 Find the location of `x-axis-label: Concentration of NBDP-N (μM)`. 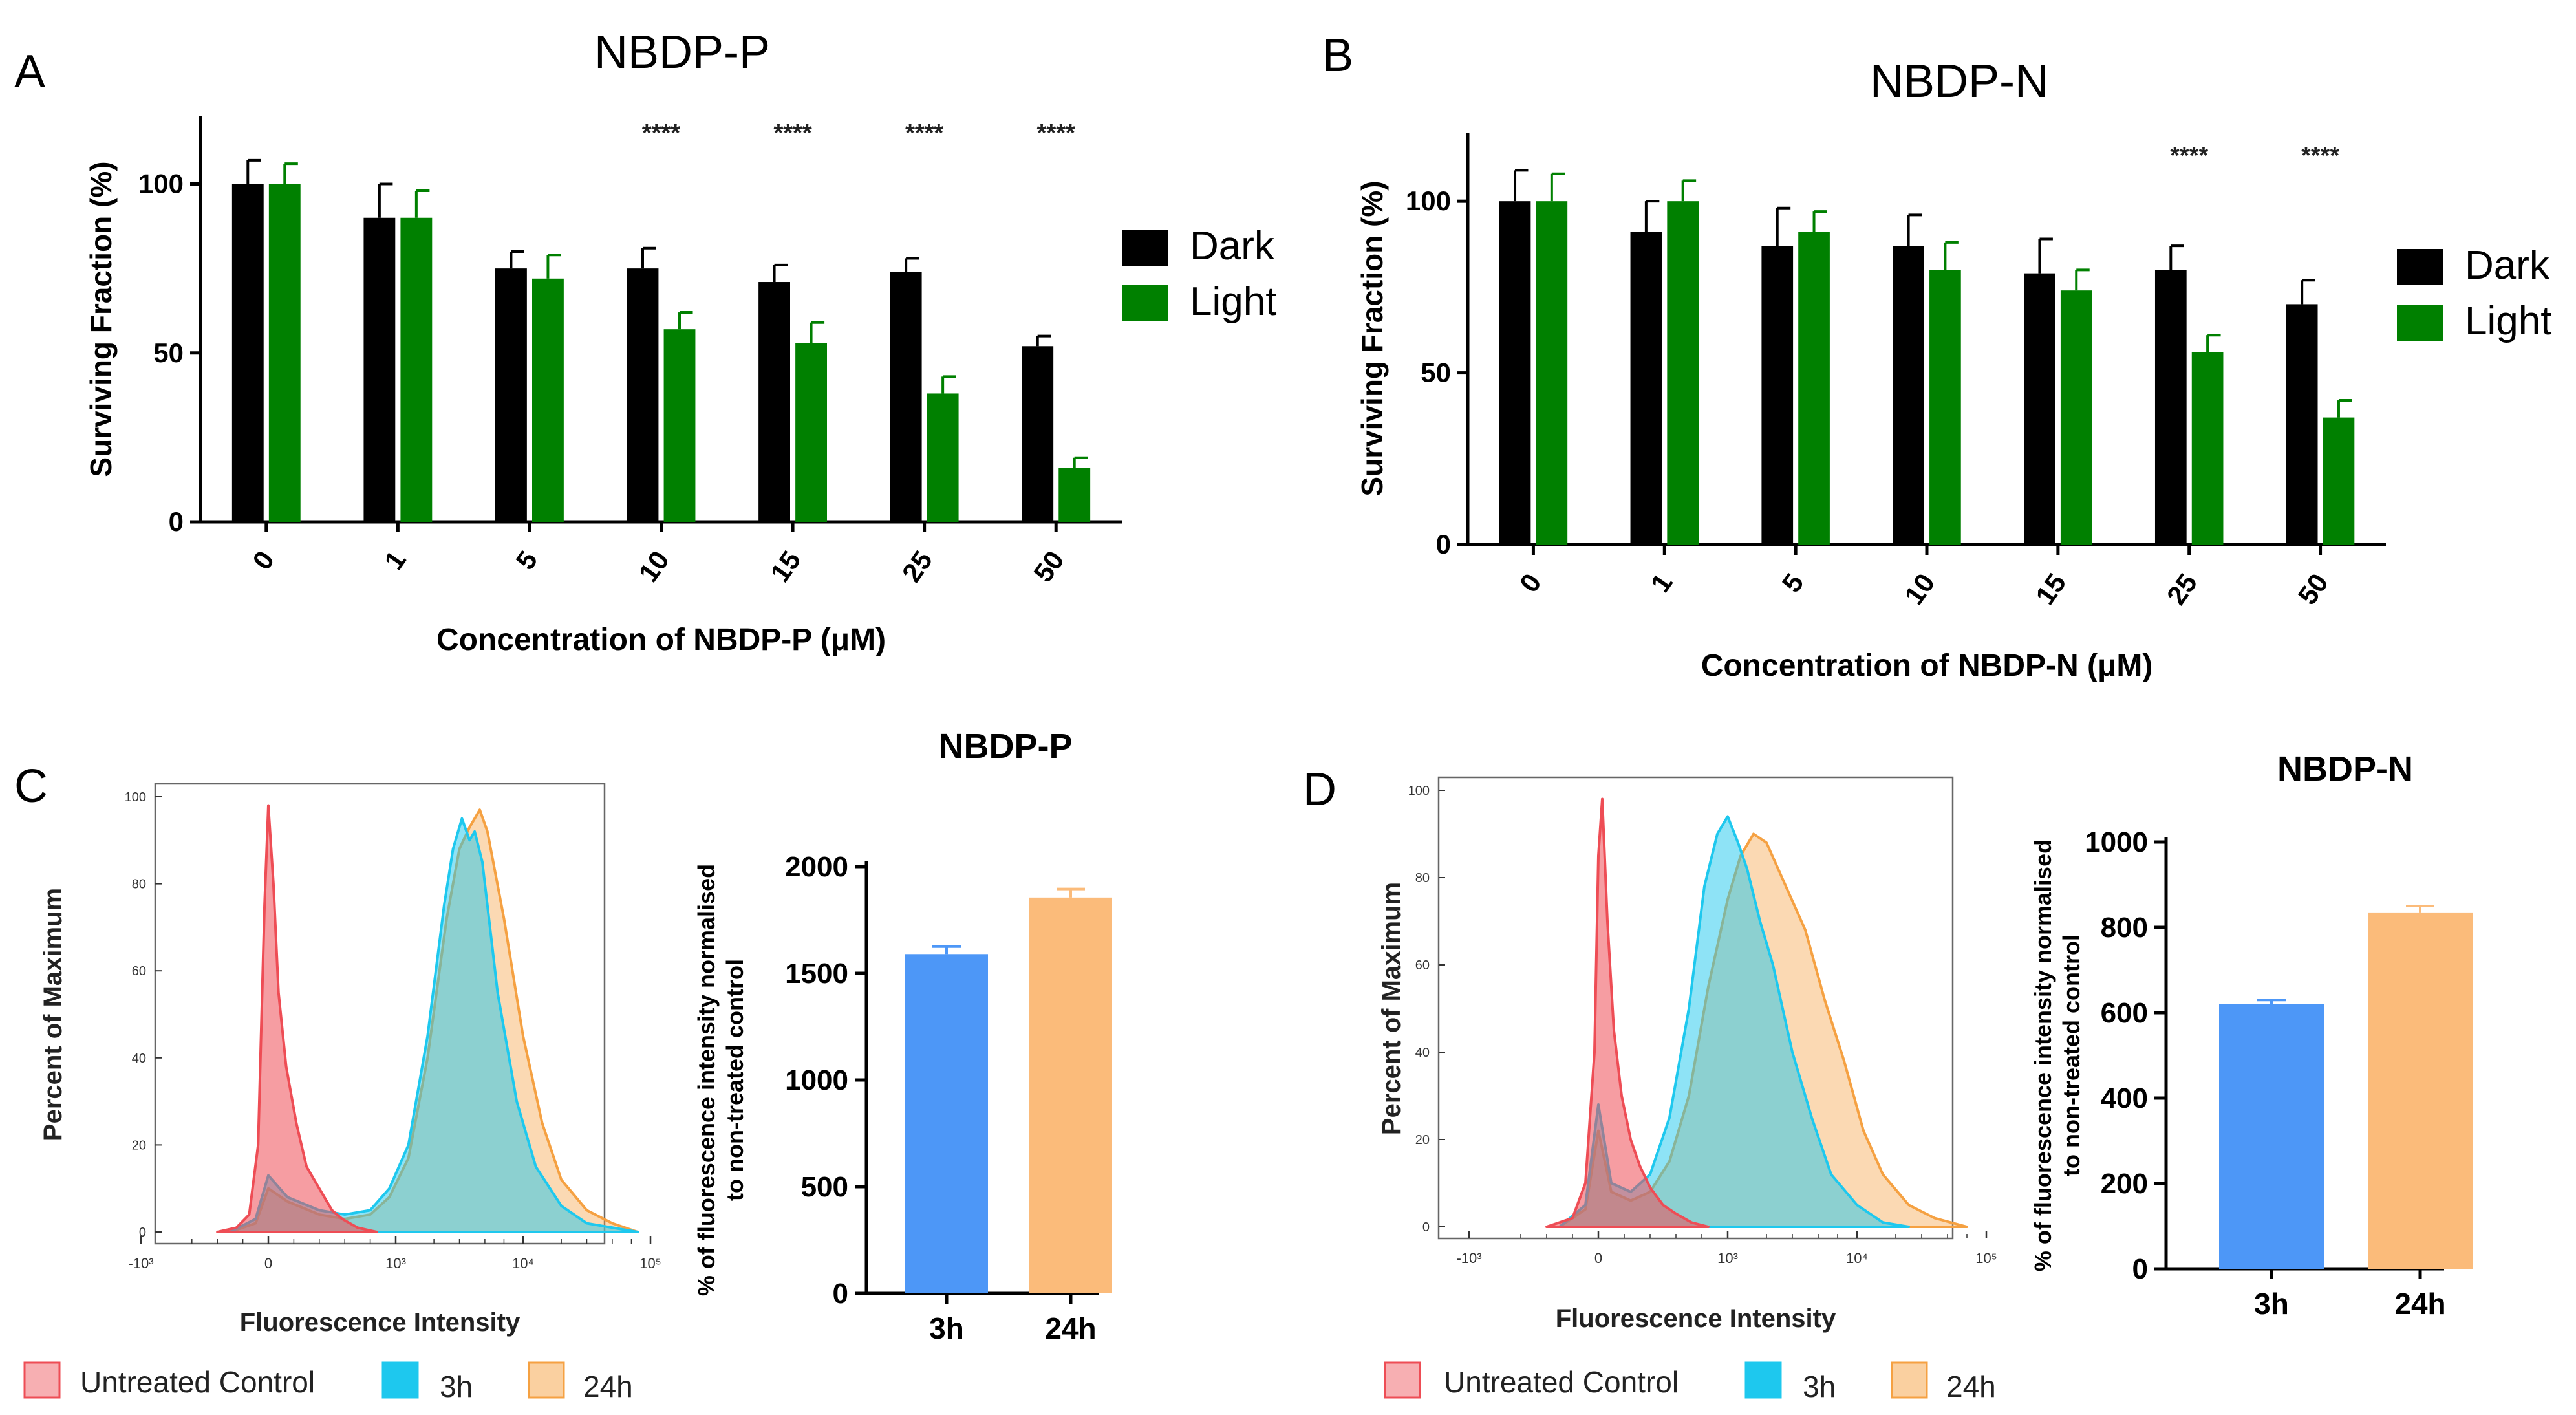

x-axis-label: Concentration of NBDP-N (μM) is located at coordinates (1927, 666).